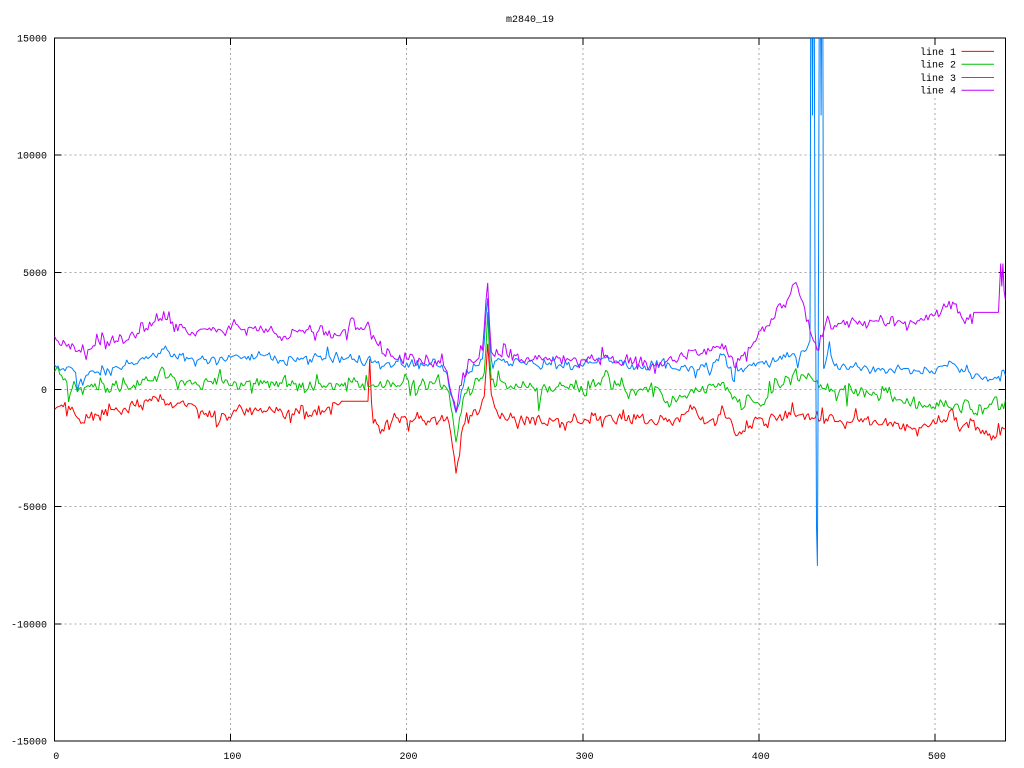 The width and height of the screenshot is (1024, 768). I want to click on svg-text: 10000, so click(32, 157).